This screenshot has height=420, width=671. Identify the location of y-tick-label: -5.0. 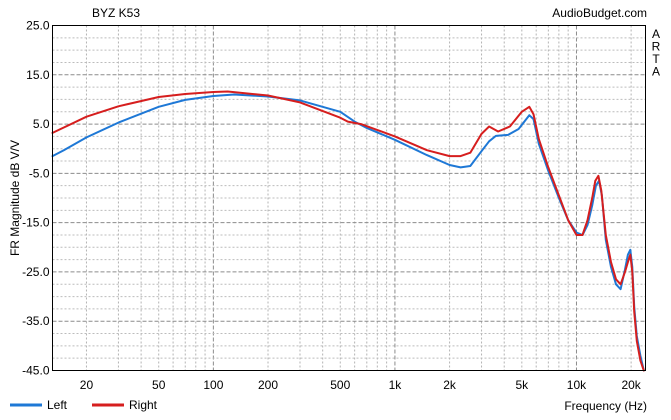
(39, 173).